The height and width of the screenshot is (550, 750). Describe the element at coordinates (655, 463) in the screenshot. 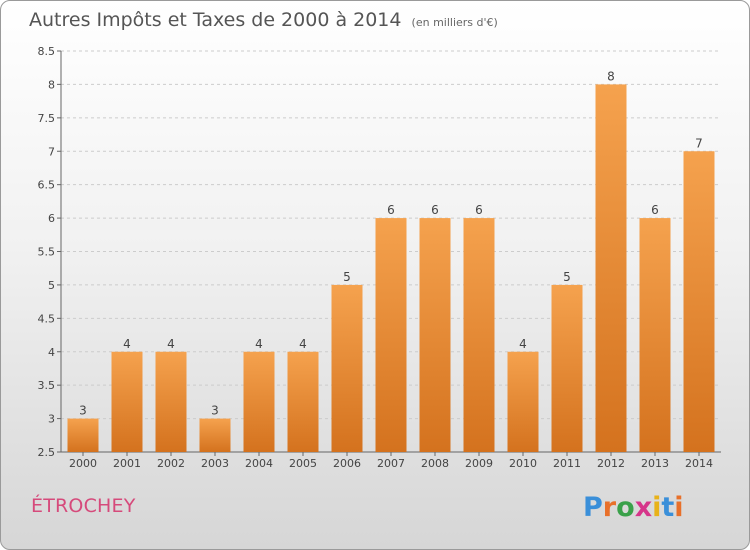

I see `x-tick-label: 2013` at that location.